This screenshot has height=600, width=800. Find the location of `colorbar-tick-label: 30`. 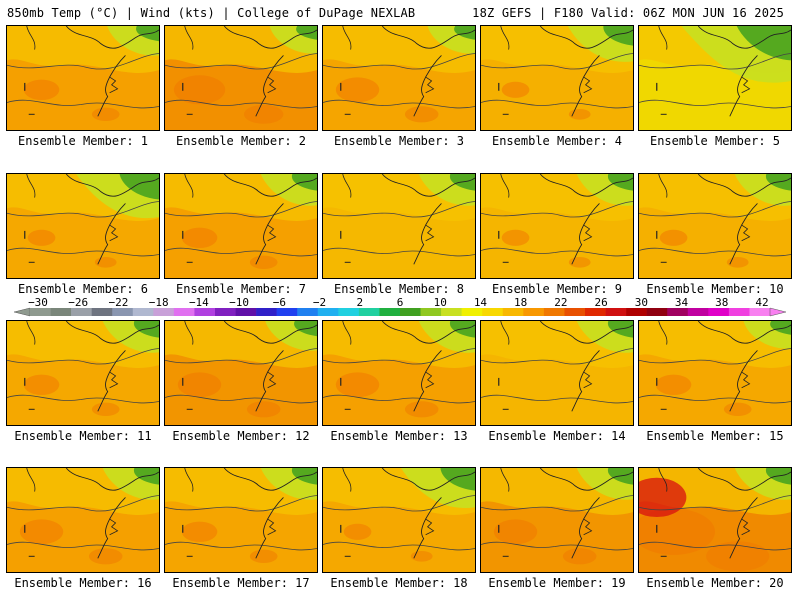

colorbar-tick-label: 30 is located at coordinates (641, 302).